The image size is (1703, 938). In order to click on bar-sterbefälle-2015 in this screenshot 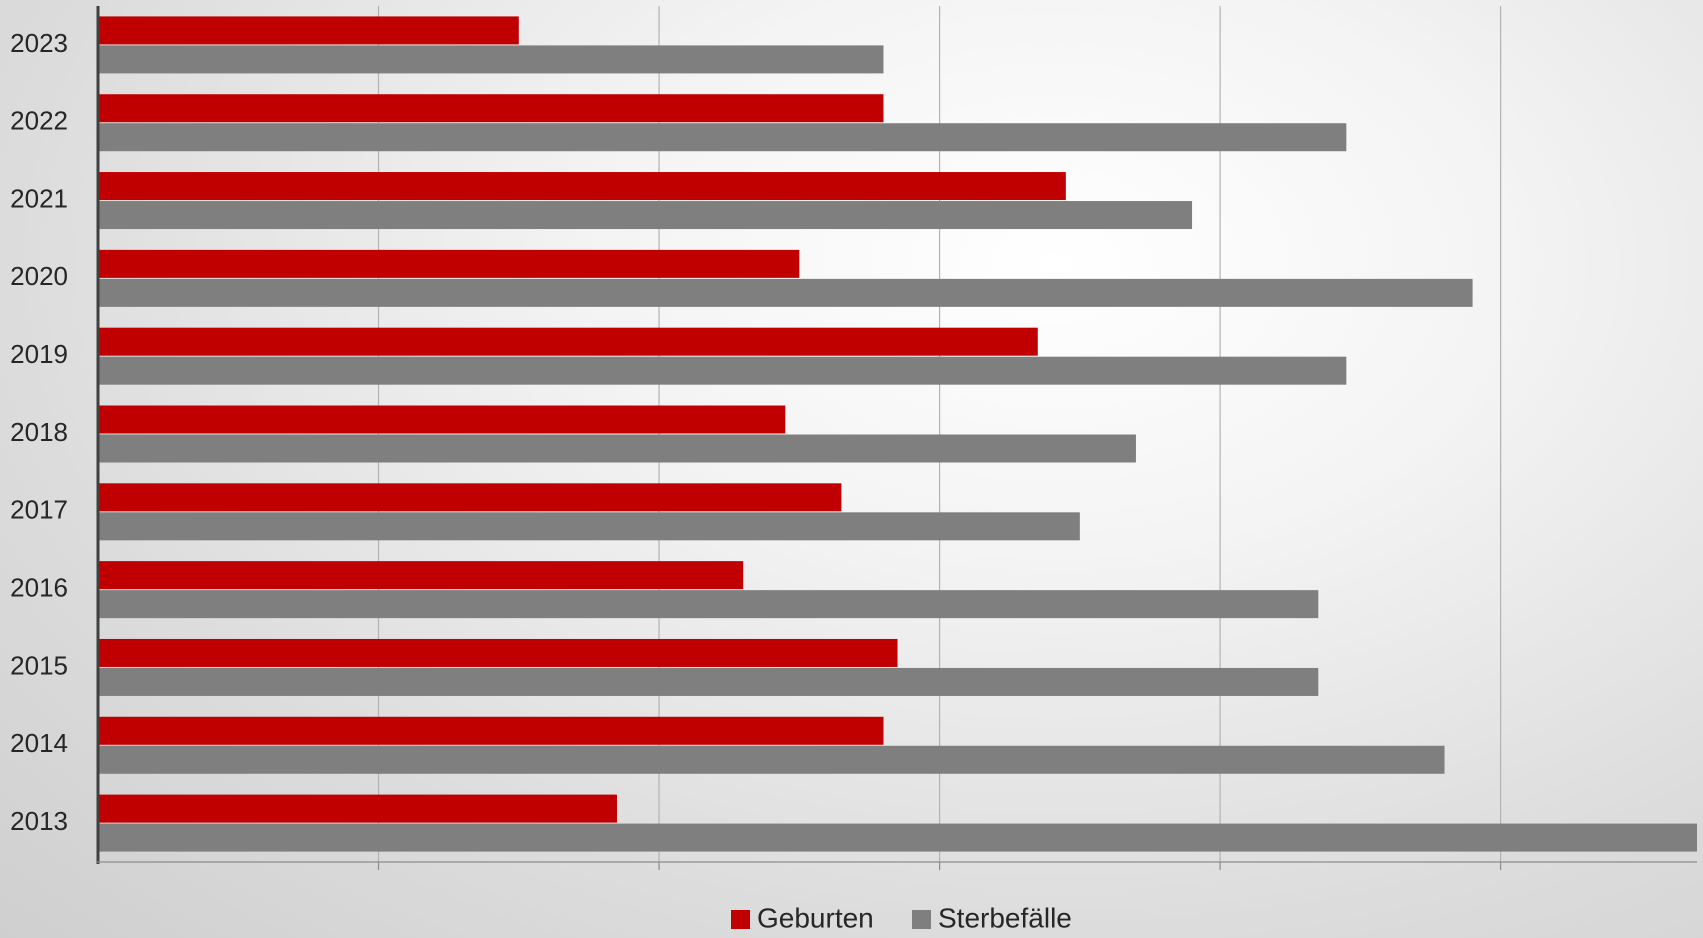, I will do `click(708, 681)`.